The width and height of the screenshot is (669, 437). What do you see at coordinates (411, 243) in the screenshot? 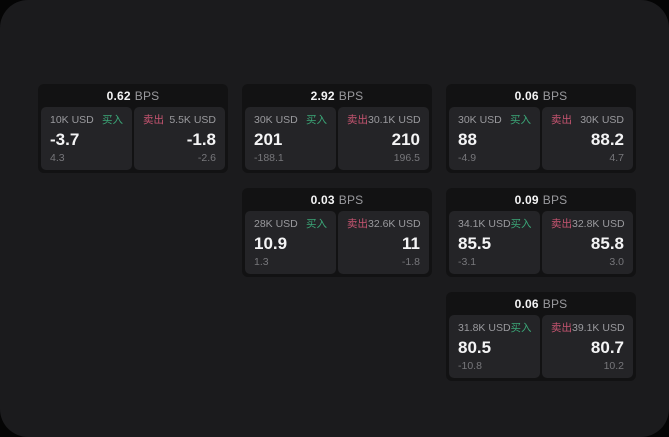
I see `sell-price-value: 11` at bounding box center [411, 243].